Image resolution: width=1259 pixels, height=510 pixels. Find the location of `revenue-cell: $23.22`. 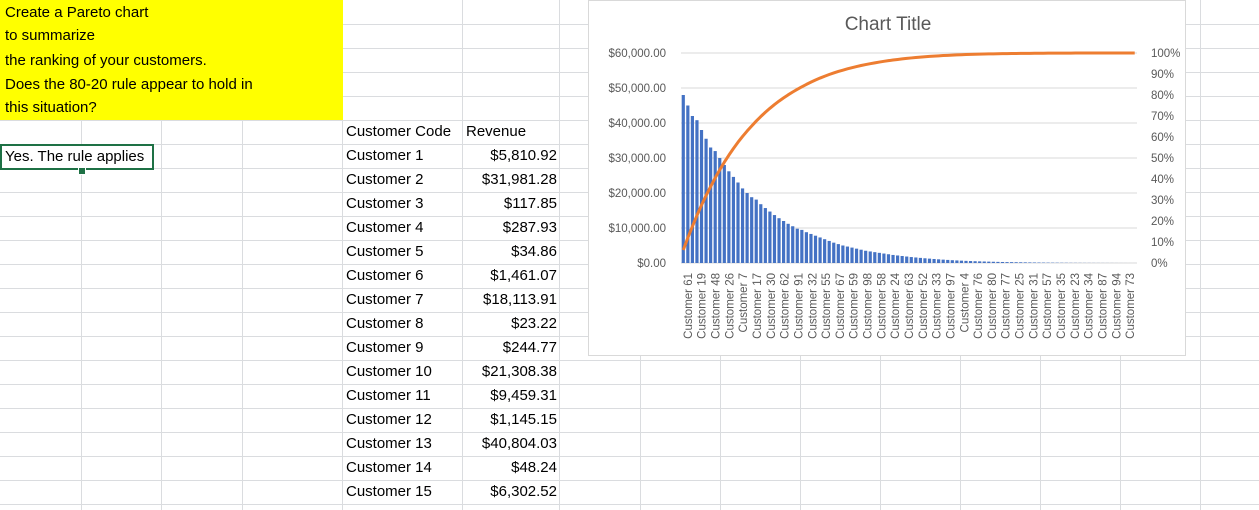

revenue-cell: $23.22 is located at coordinates (534, 323).